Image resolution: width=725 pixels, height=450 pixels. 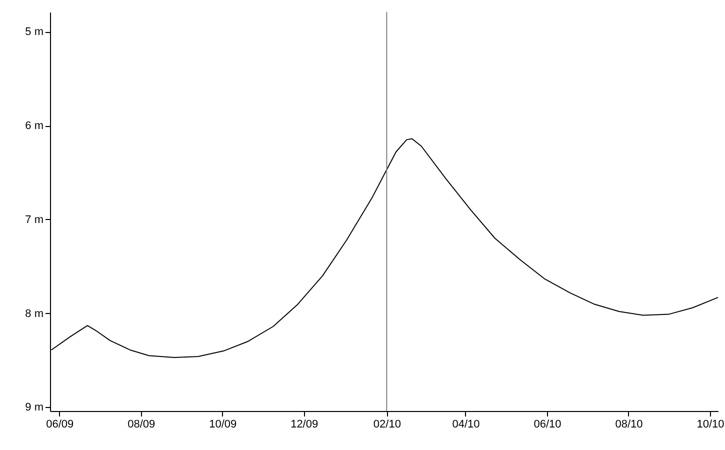 What do you see at coordinates (629, 424) in the screenshot?
I see `x-tick-label: 08/10` at bounding box center [629, 424].